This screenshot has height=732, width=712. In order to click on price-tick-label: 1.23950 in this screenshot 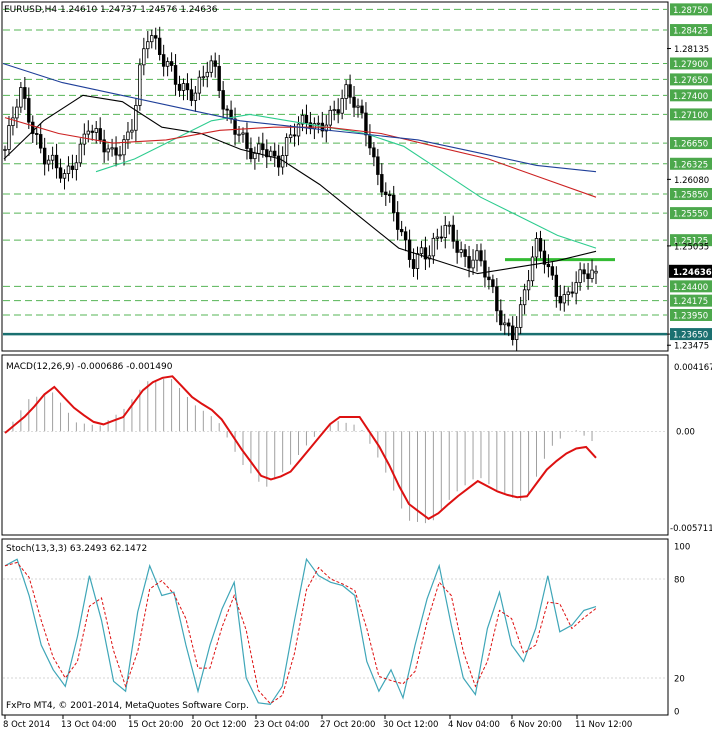, I will do `click(690, 316)`.